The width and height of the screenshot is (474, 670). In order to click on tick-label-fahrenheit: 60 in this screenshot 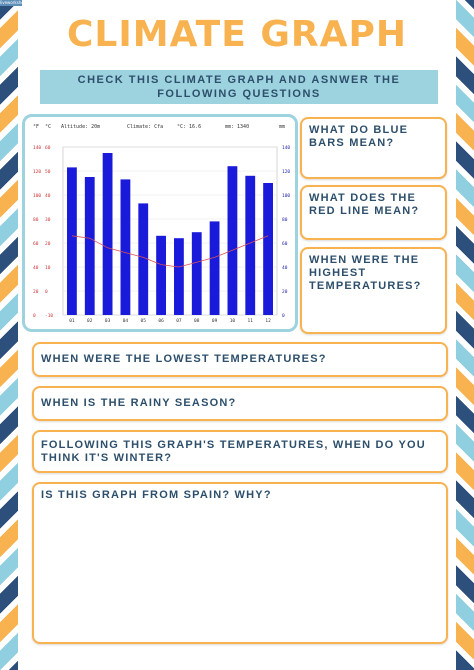, I will do `click(36, 244)`.